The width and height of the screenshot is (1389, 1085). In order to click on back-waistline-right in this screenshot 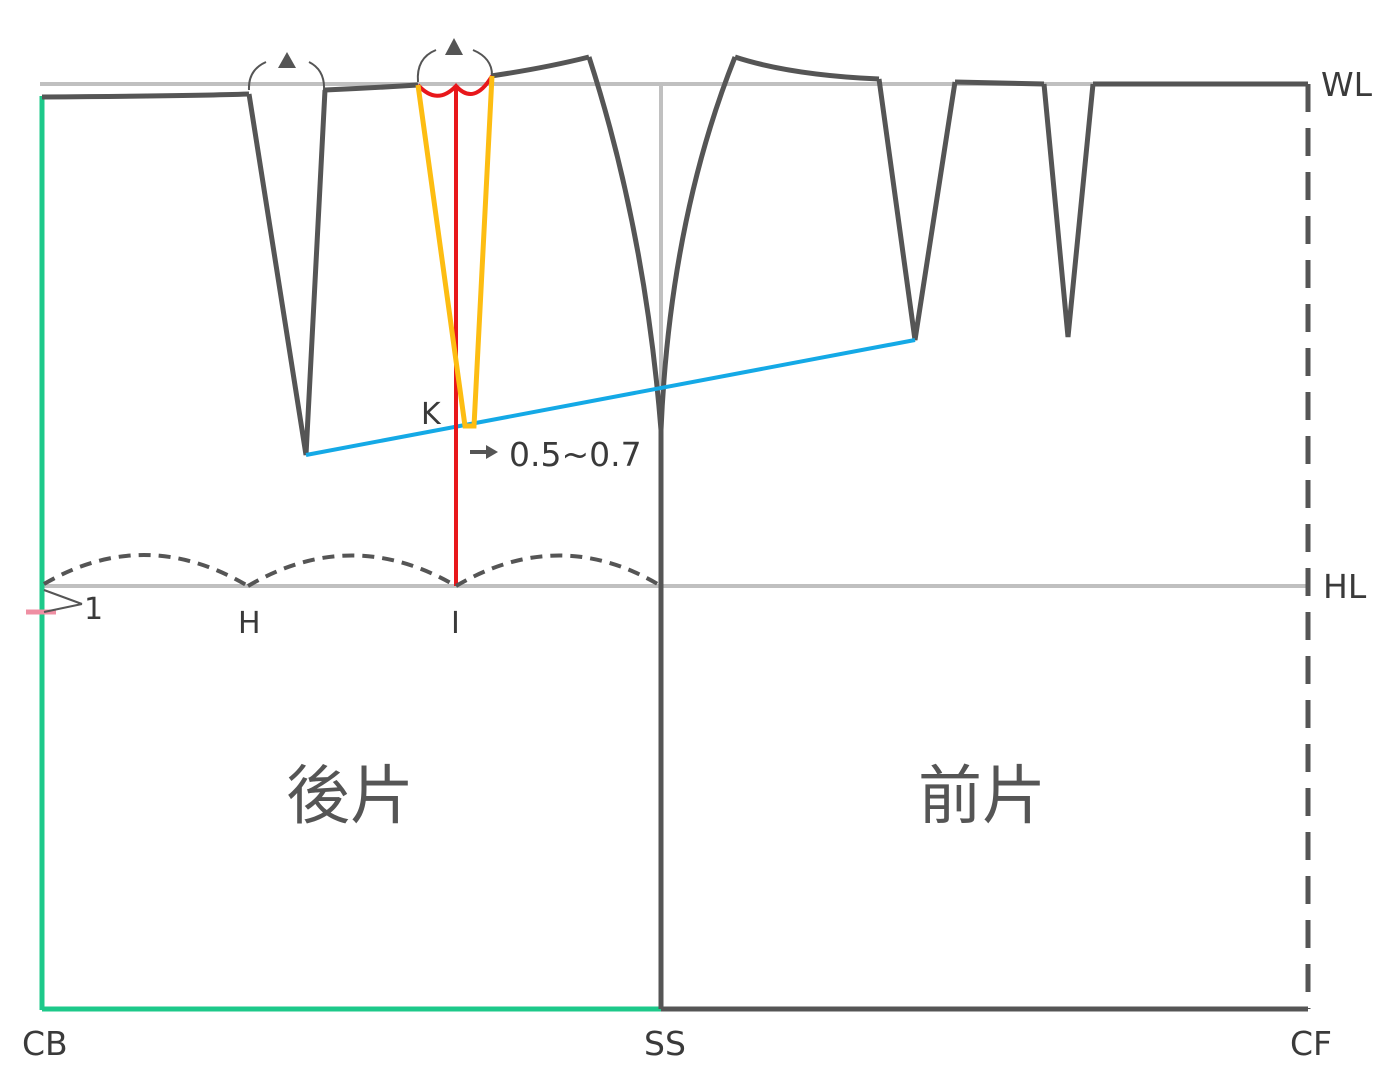, I will do `click(540, 66)`.